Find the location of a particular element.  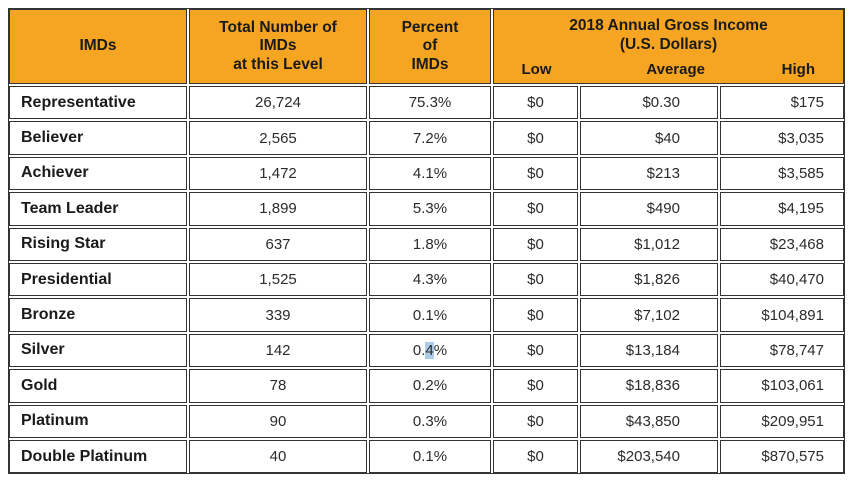

cell-level: Gold is located at coordinates (98, 386).